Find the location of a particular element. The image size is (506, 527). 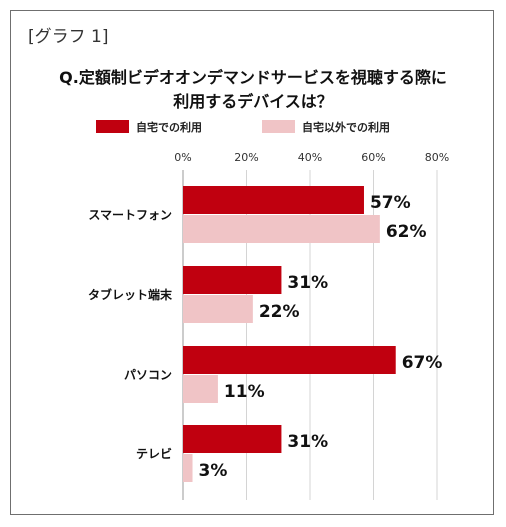

chart-title-line-2: 利用するデバイスは？ is located at coordinates (253, 101).